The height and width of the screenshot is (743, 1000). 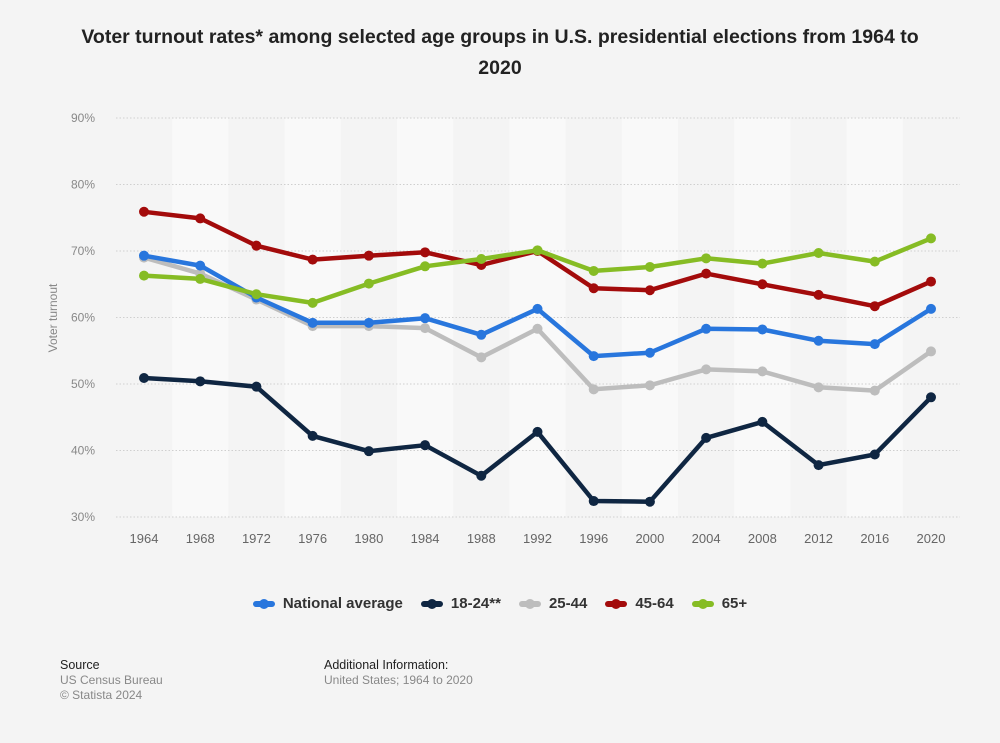 I want to click on x-tick-label: 1972, so click(x=256, y=538).